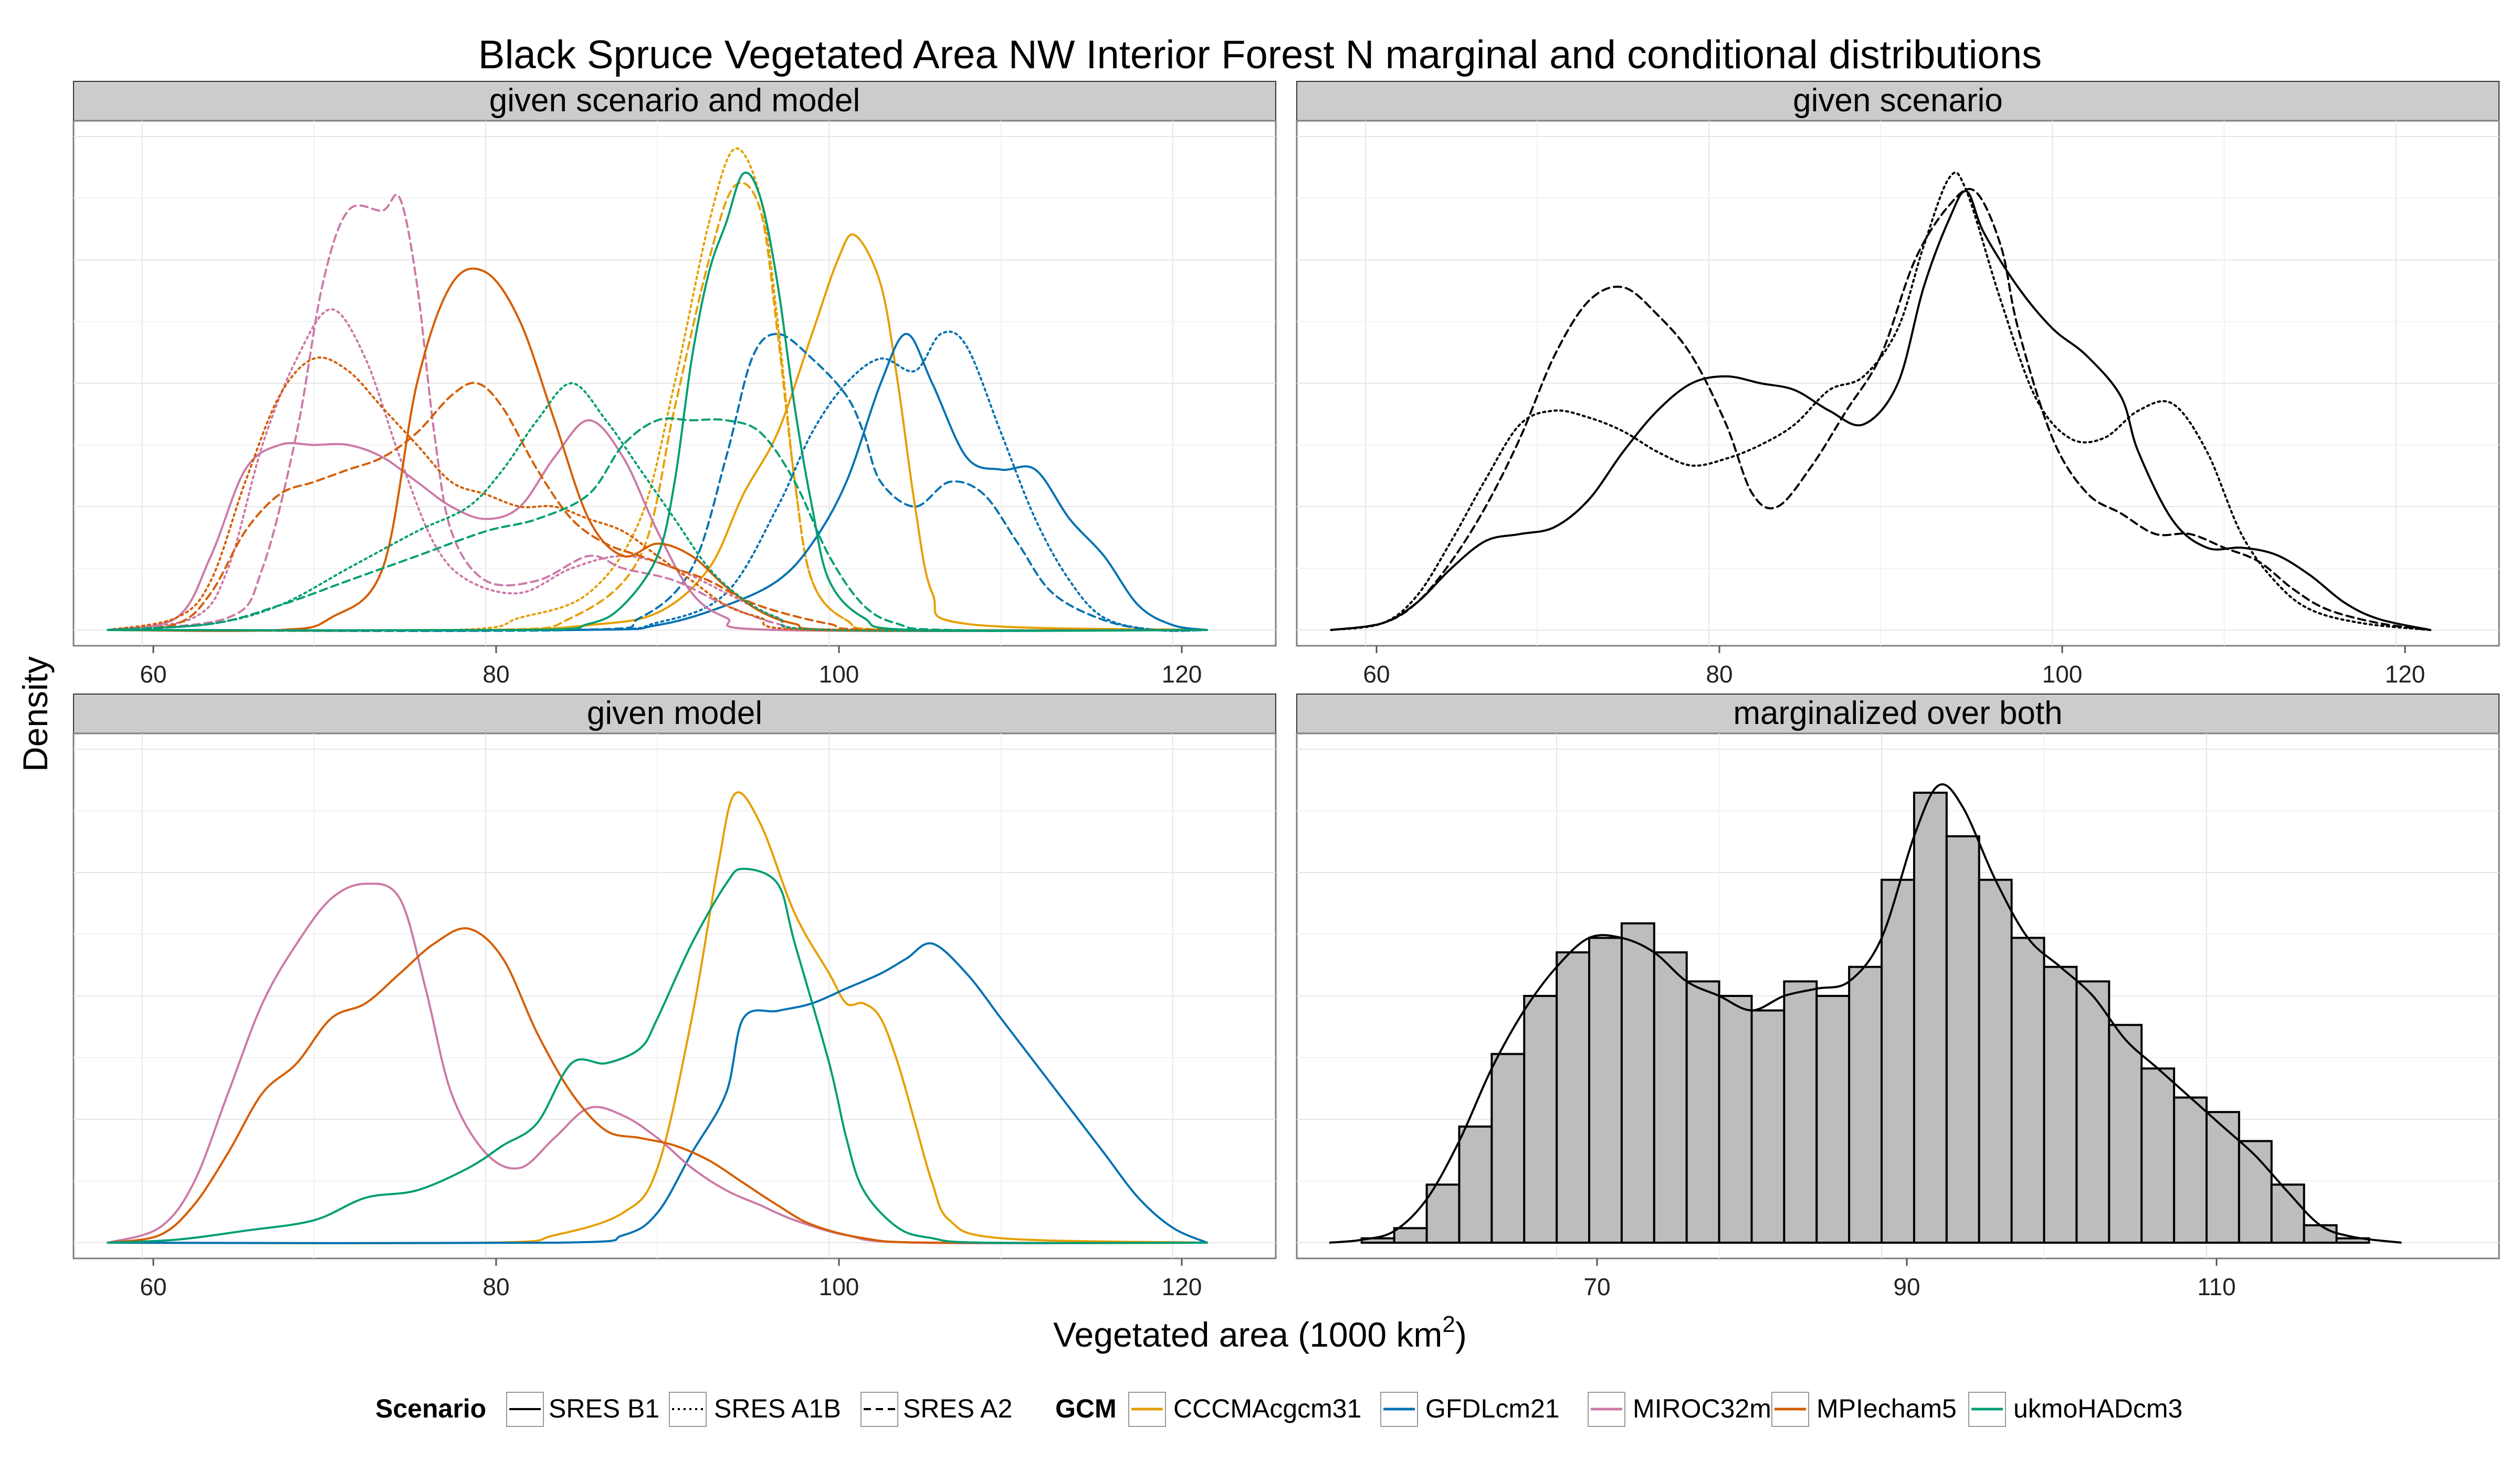  I want to click on x-axis-title: Vegetated area (1000 km2), so click(1260, 1332).